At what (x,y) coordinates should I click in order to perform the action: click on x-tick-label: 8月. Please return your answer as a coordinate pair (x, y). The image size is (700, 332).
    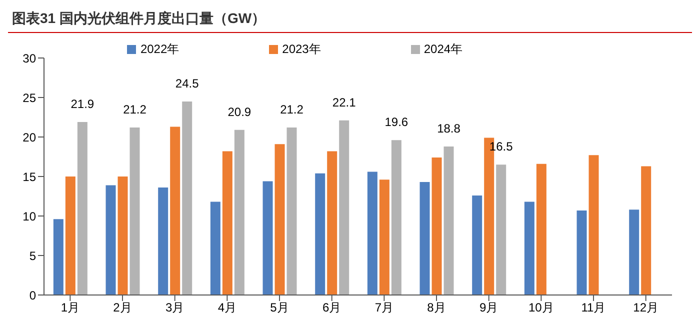
    Looking at the image, I should click on (436, 307).